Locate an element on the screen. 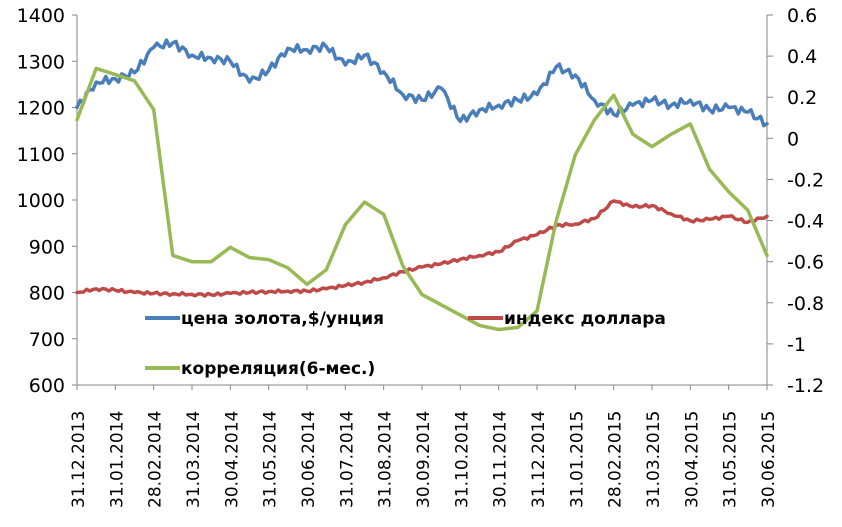  right-tick-label: -0.2 is located at coordinates (805, 180).